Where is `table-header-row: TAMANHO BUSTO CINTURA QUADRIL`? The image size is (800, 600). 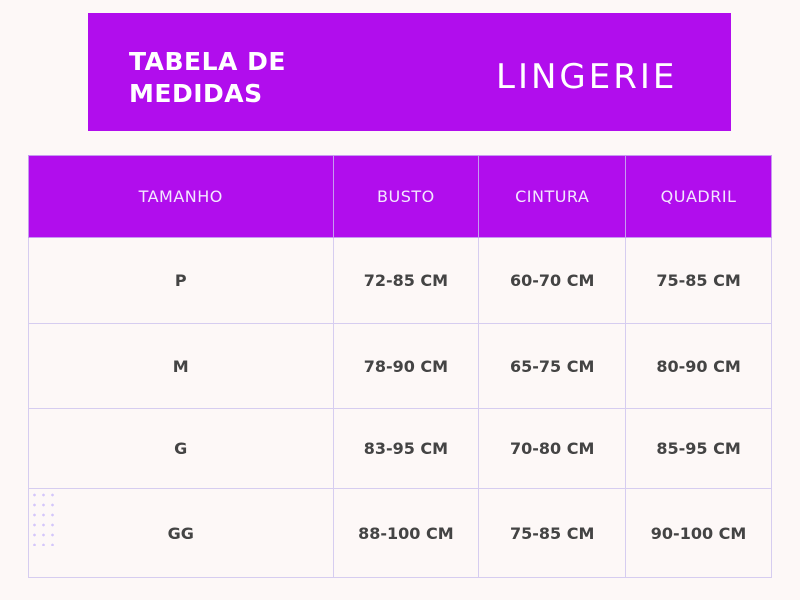
table-header-row: TAMANHO BUSTO CINTURA QUADRIL is located at coordinates (400, 196).